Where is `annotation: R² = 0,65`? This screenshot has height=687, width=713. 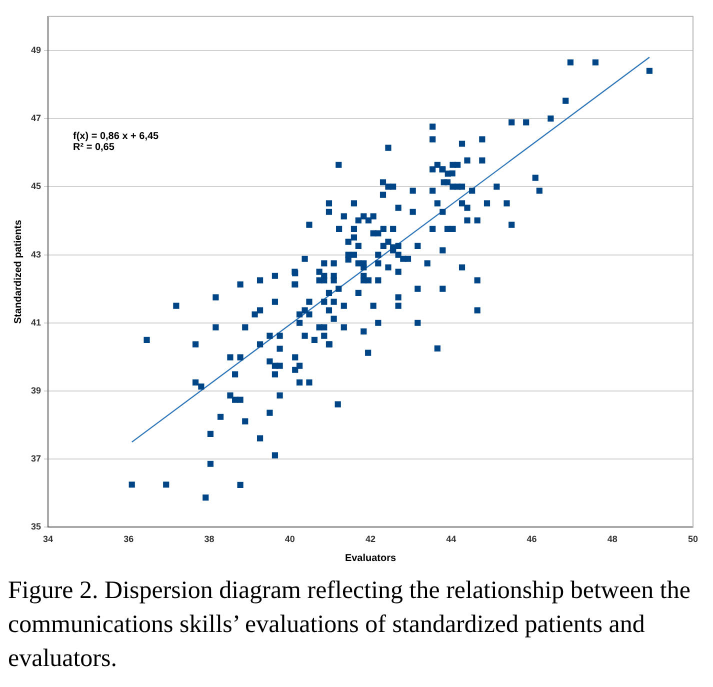
annotation: R² = 0,65 is located at coordinates (94, 148).